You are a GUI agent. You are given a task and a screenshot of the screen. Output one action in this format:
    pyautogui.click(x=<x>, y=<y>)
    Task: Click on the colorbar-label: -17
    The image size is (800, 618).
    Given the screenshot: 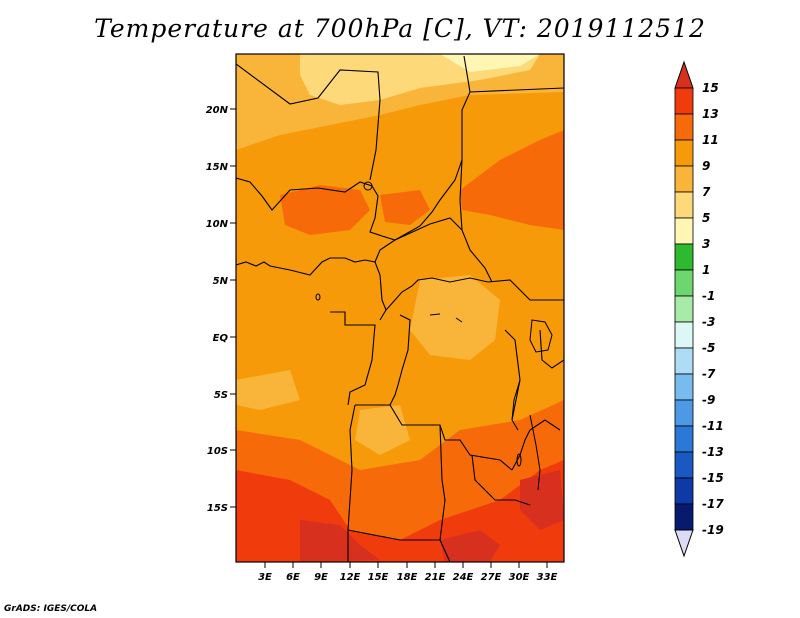 What is the action you would take?
    pyautogui.click(x=713, y=504)
    